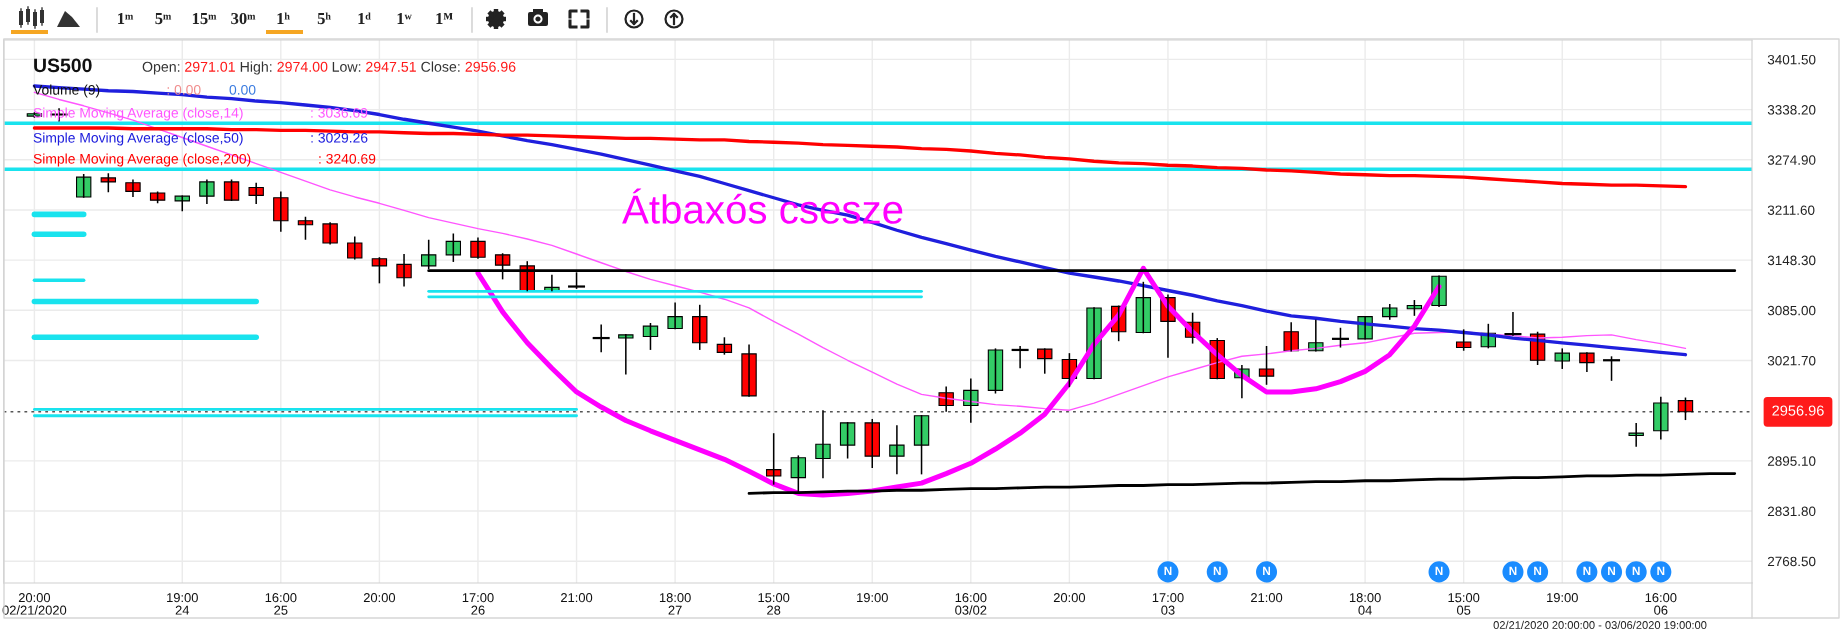 This screenshot has width=1842, height=633. What do you see at coordinates (283, 18) in the screenshot?
I see `text: 1ʰ` at bounding box center [283, 18].